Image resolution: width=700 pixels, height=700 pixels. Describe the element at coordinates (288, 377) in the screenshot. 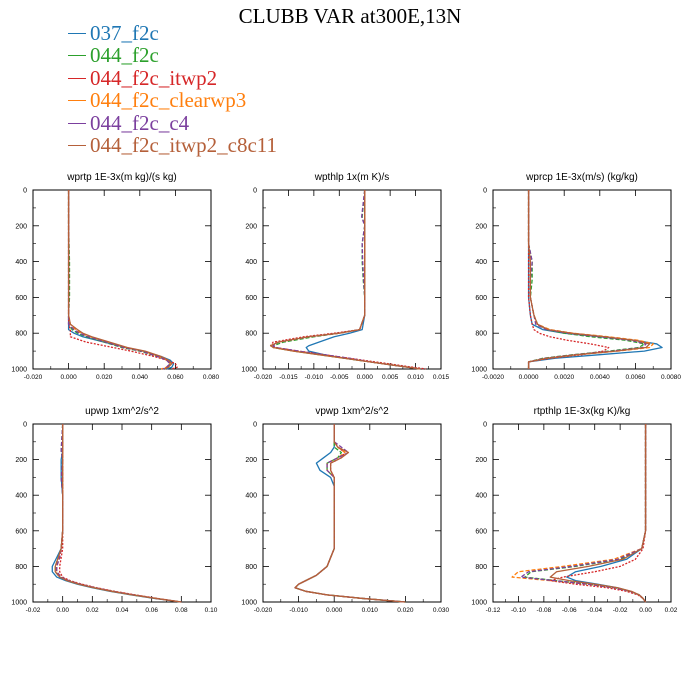

I see `x-tick-label: -0.015` at that location.